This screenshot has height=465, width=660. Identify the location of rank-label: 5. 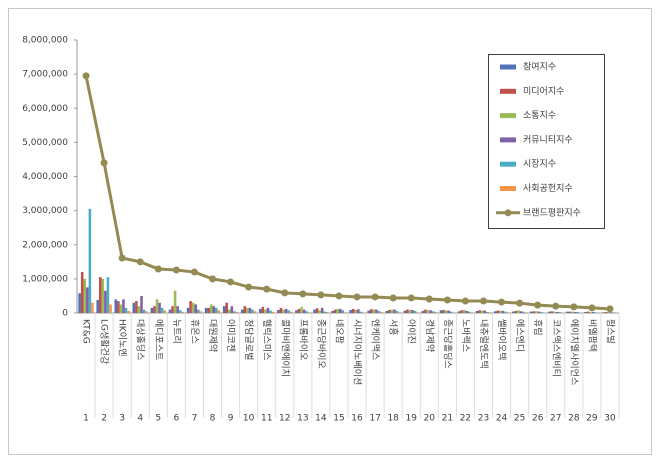
(158, 419).